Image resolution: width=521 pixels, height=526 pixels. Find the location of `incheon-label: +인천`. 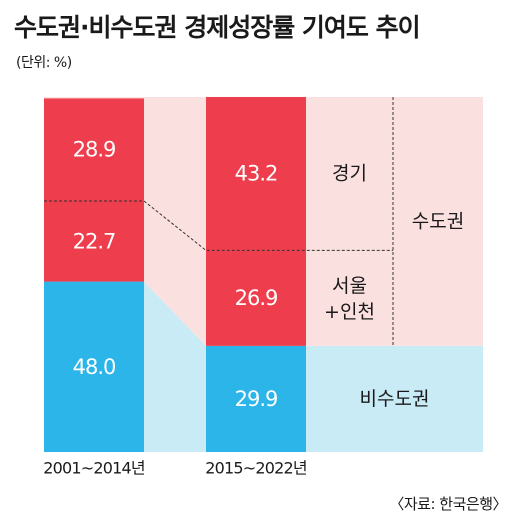

incheon-label: +인천 is located at coordinates (349, 312).